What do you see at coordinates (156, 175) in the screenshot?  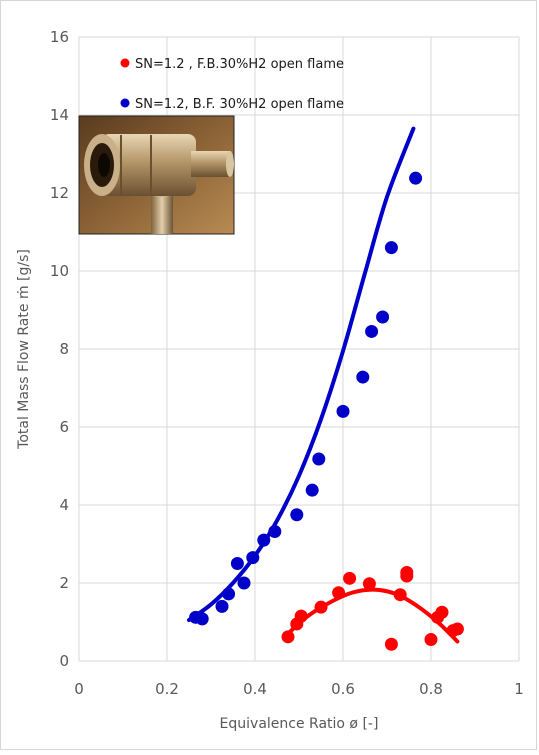 I see `burner-photo` at bounding box center [156, 175].